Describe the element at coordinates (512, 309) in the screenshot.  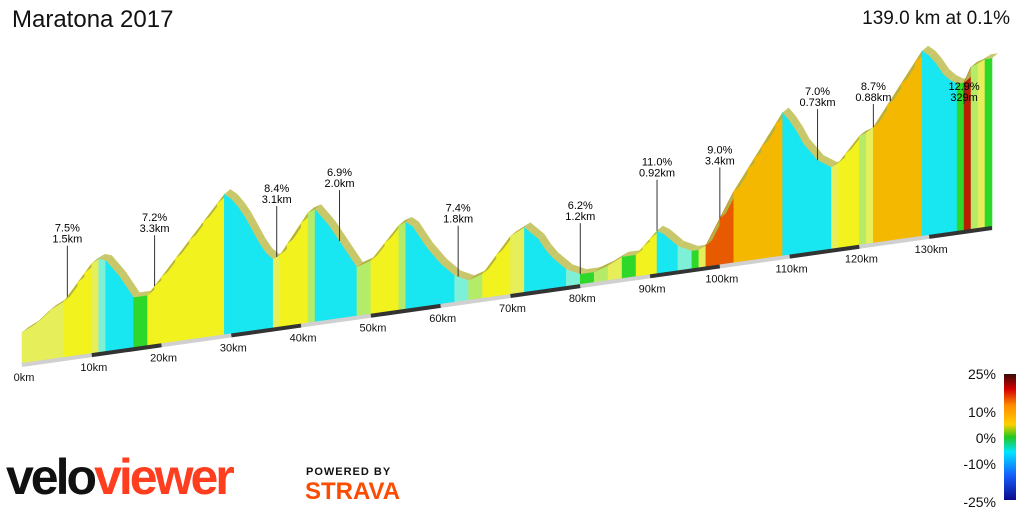
I see `x-tick-label: 70km` at that location.